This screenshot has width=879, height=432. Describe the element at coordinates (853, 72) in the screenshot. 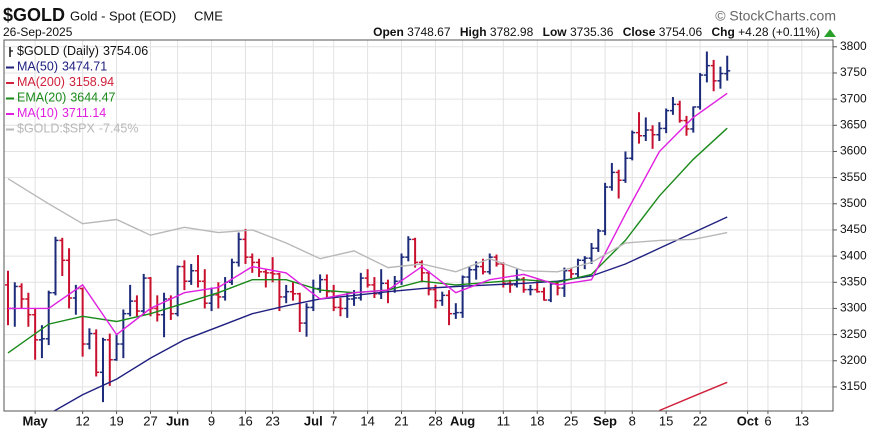

I see `y-tick-label: 3750` at that location.